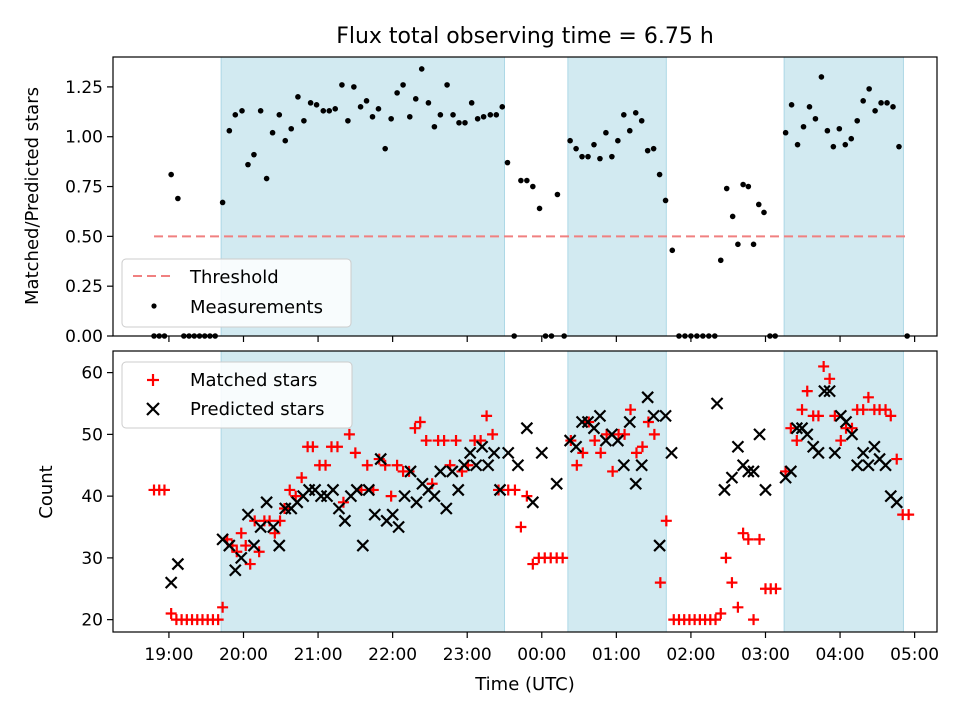 This screenshot has height=724, width=960. I want to click on x-tick-label: 23:00, so click(467, 655).